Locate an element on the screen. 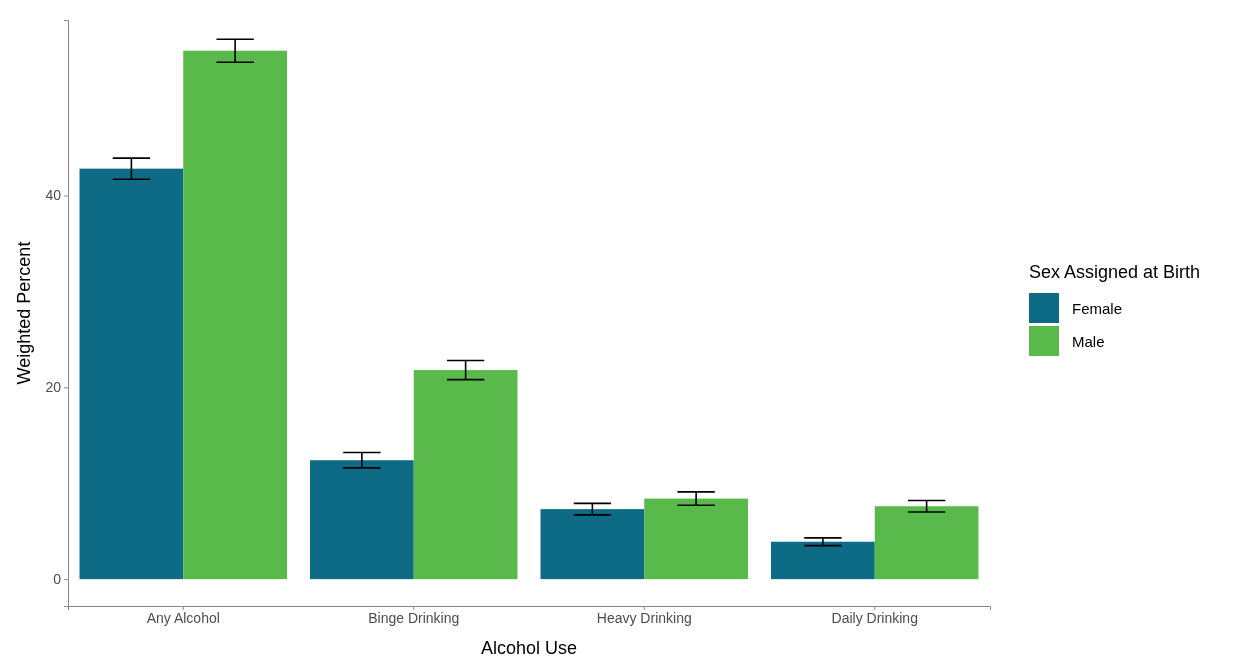  legend-title: Sex Assigned at Birth is located at coordinates (1115, 272).